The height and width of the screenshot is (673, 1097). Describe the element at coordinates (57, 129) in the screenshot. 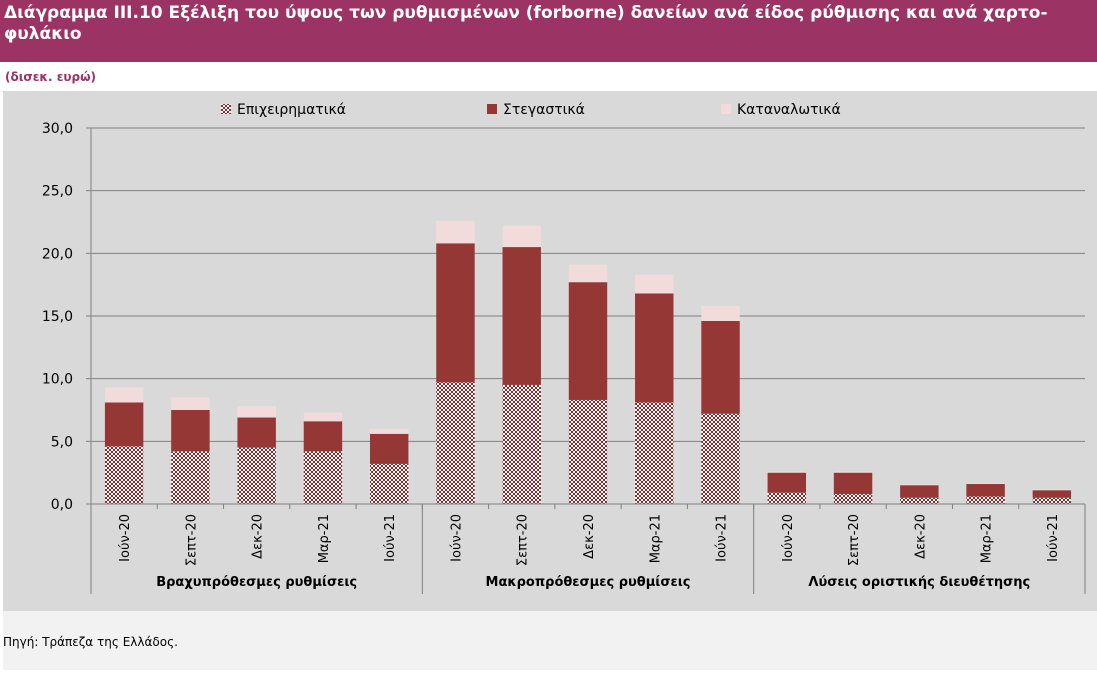

I see `y-tick-label: 30,0` at that location.